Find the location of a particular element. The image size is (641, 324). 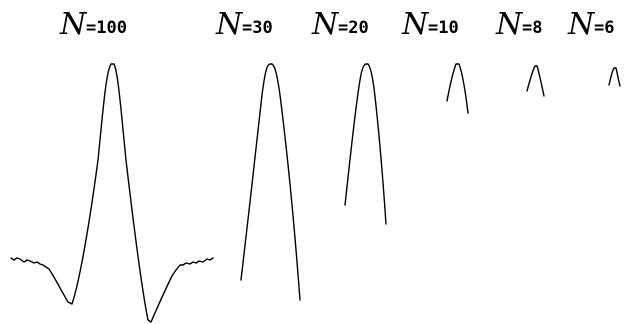

label-n30: N =30 is located at coordinates (244, 24).